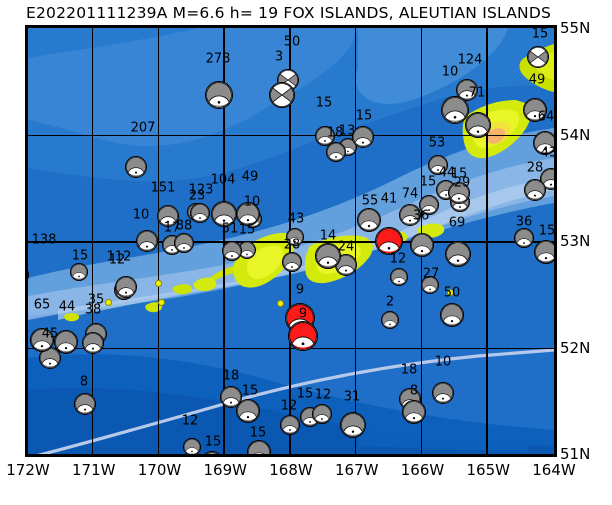 The image size is (612, 505). Describe the element at coordinates (159, 470) in the screenshot. I see `x-tick-170w: 170W` at that location.